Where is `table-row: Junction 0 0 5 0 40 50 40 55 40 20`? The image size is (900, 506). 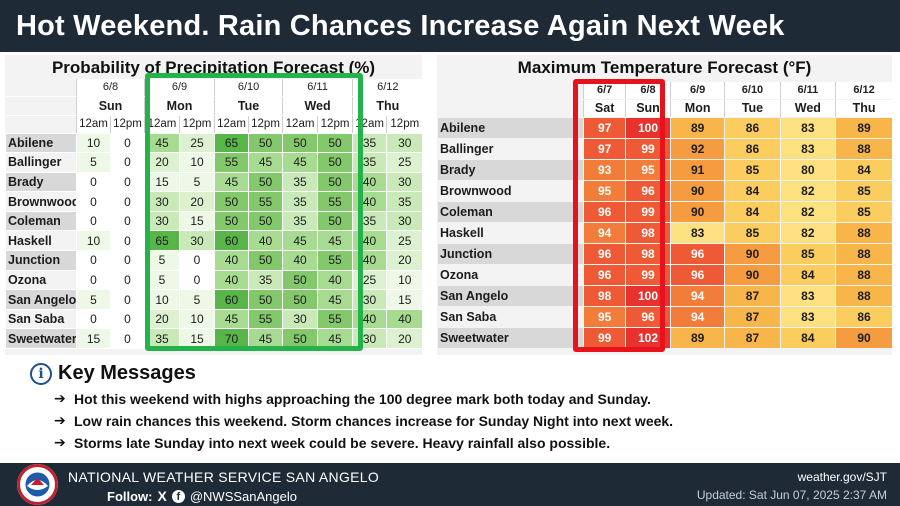
table-row: Junction 0 0 5 0 40 50 40 55 40 20 is located at coordinates (213, 260).